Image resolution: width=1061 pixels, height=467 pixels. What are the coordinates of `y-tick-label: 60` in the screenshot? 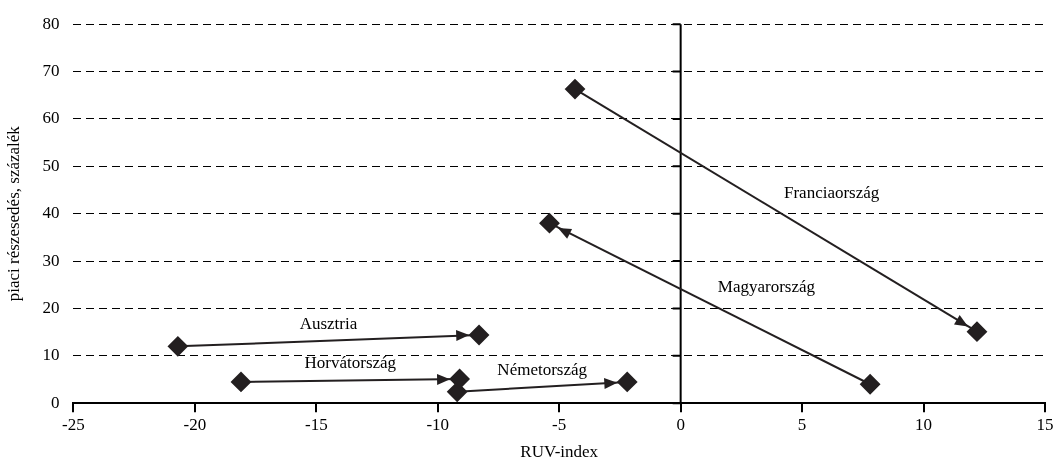 It's located at (51, 118).